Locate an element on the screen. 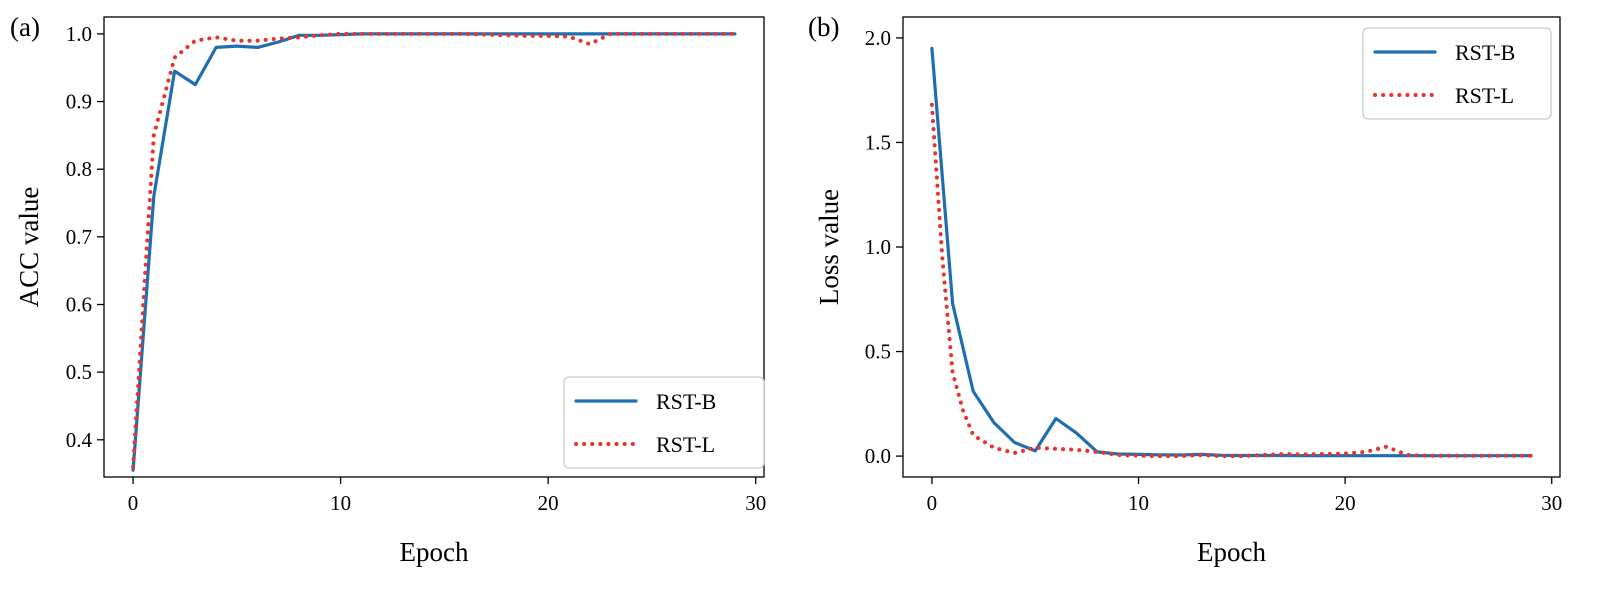 The image size is (1605, 589). y-tick-label: 0.7 is located at coordinates (79, 237).